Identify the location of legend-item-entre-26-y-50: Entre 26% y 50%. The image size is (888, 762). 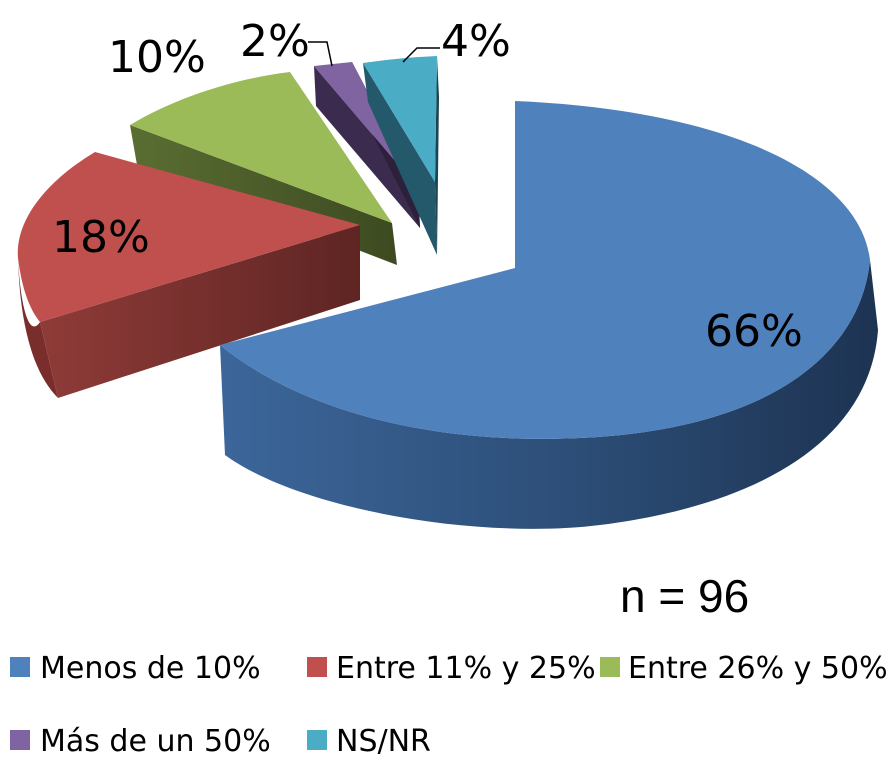
(744, 668).